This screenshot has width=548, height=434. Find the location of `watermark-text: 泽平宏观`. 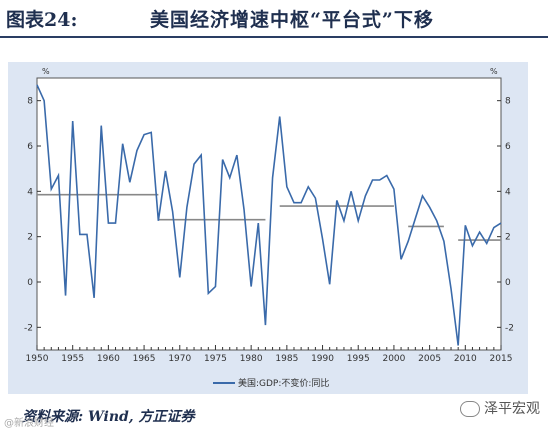

watermark-text: 泽平宏观 is located at coordinates (512, 409).